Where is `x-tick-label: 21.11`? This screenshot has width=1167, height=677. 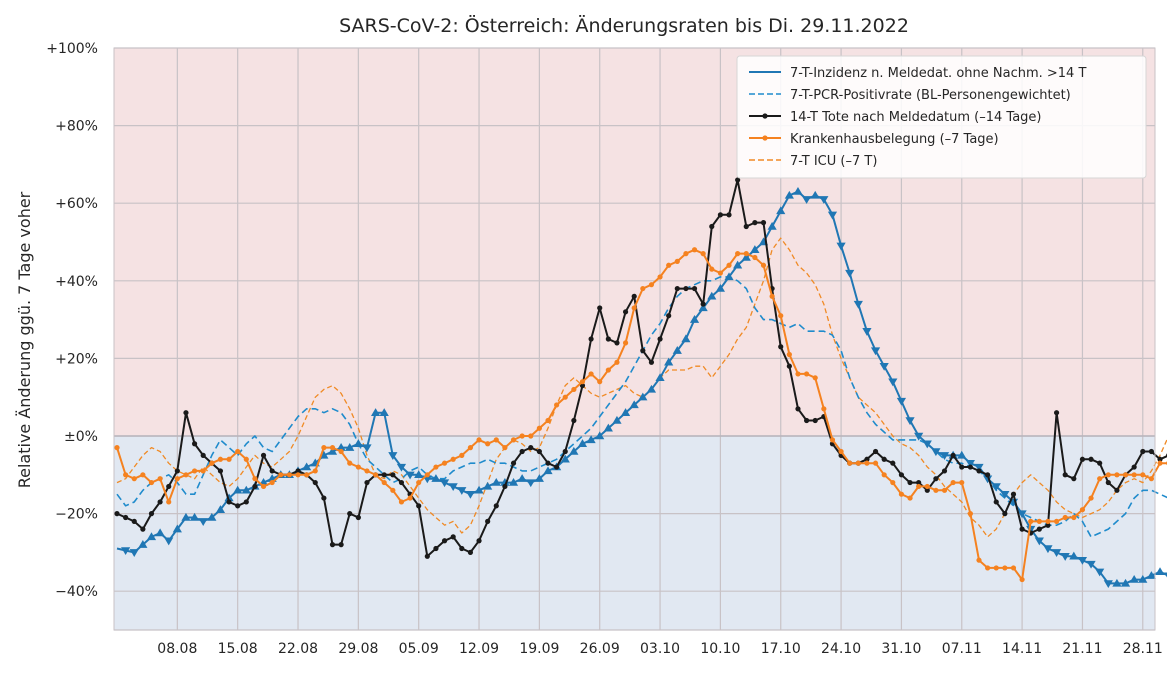 x-tick-label: 21.11 is located at coordinates (1082, 649).